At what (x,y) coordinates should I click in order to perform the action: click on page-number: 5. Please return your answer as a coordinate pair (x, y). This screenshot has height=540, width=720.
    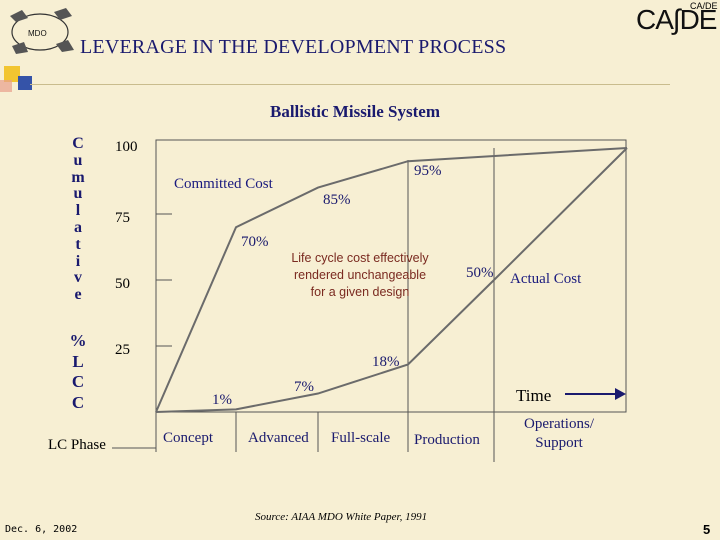
    Looking at the image, I should click on (707, 529).